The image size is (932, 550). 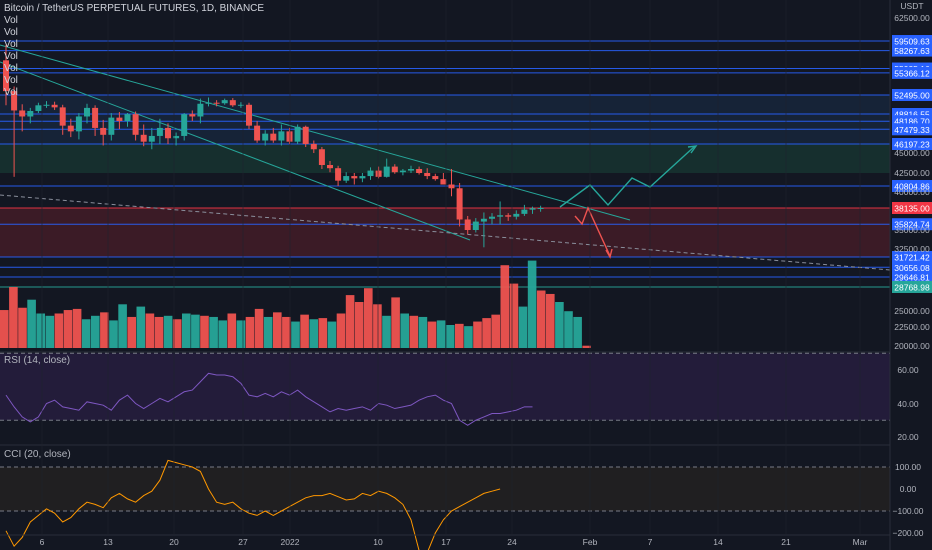 What do you see at coordinates (912, 173) in the screenshot?
I see `price-tick-label: 42500.00` at bounding box center [912, 173].